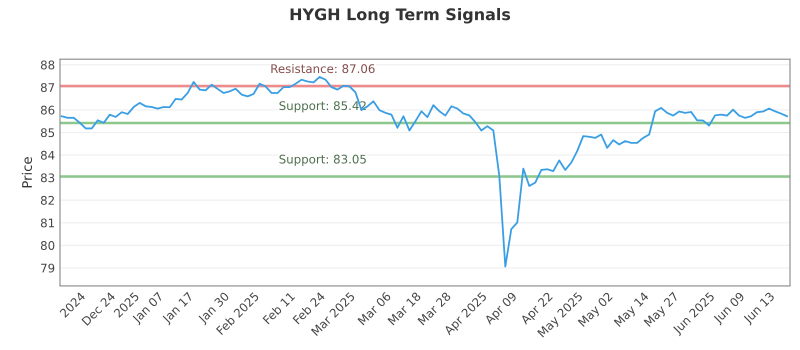 The width and height of the screenshot is (800, 350). Describe the element at coordinates (47, 155) in the screenshot. I see `y-tick-label: 84` at that location.